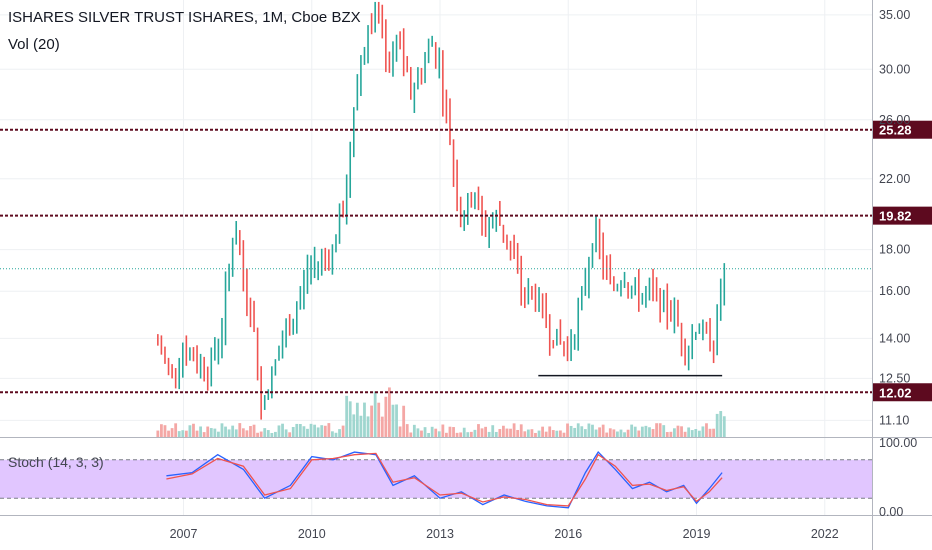 The image size is (932, 550). Describe the element at coordinates (894, 420) in the screenshot. I see `y-tick-label: 11.10` at that location.